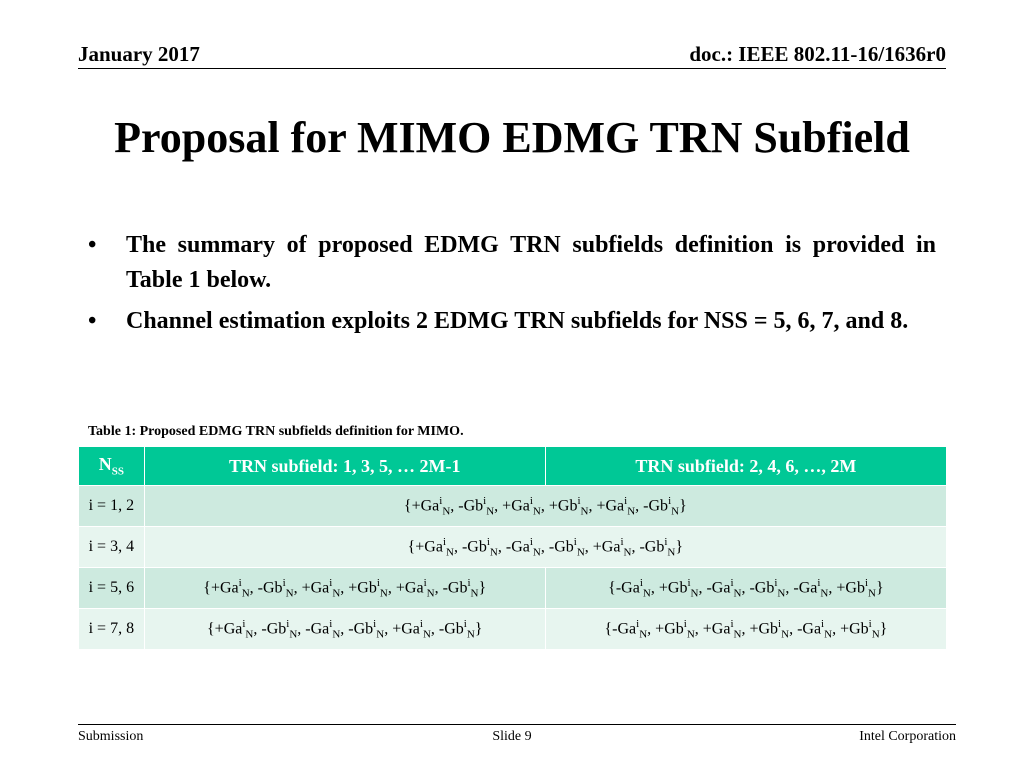  I want to click on cell-text: TRN subfield: 1, 3, 5, … 2M-1, so click(344, 465).